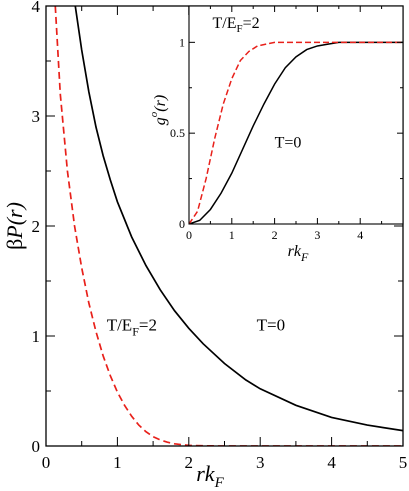 This screenshot has height=491, width=409. I want to click on main-annotation-main: T/E, so click(120, 325).